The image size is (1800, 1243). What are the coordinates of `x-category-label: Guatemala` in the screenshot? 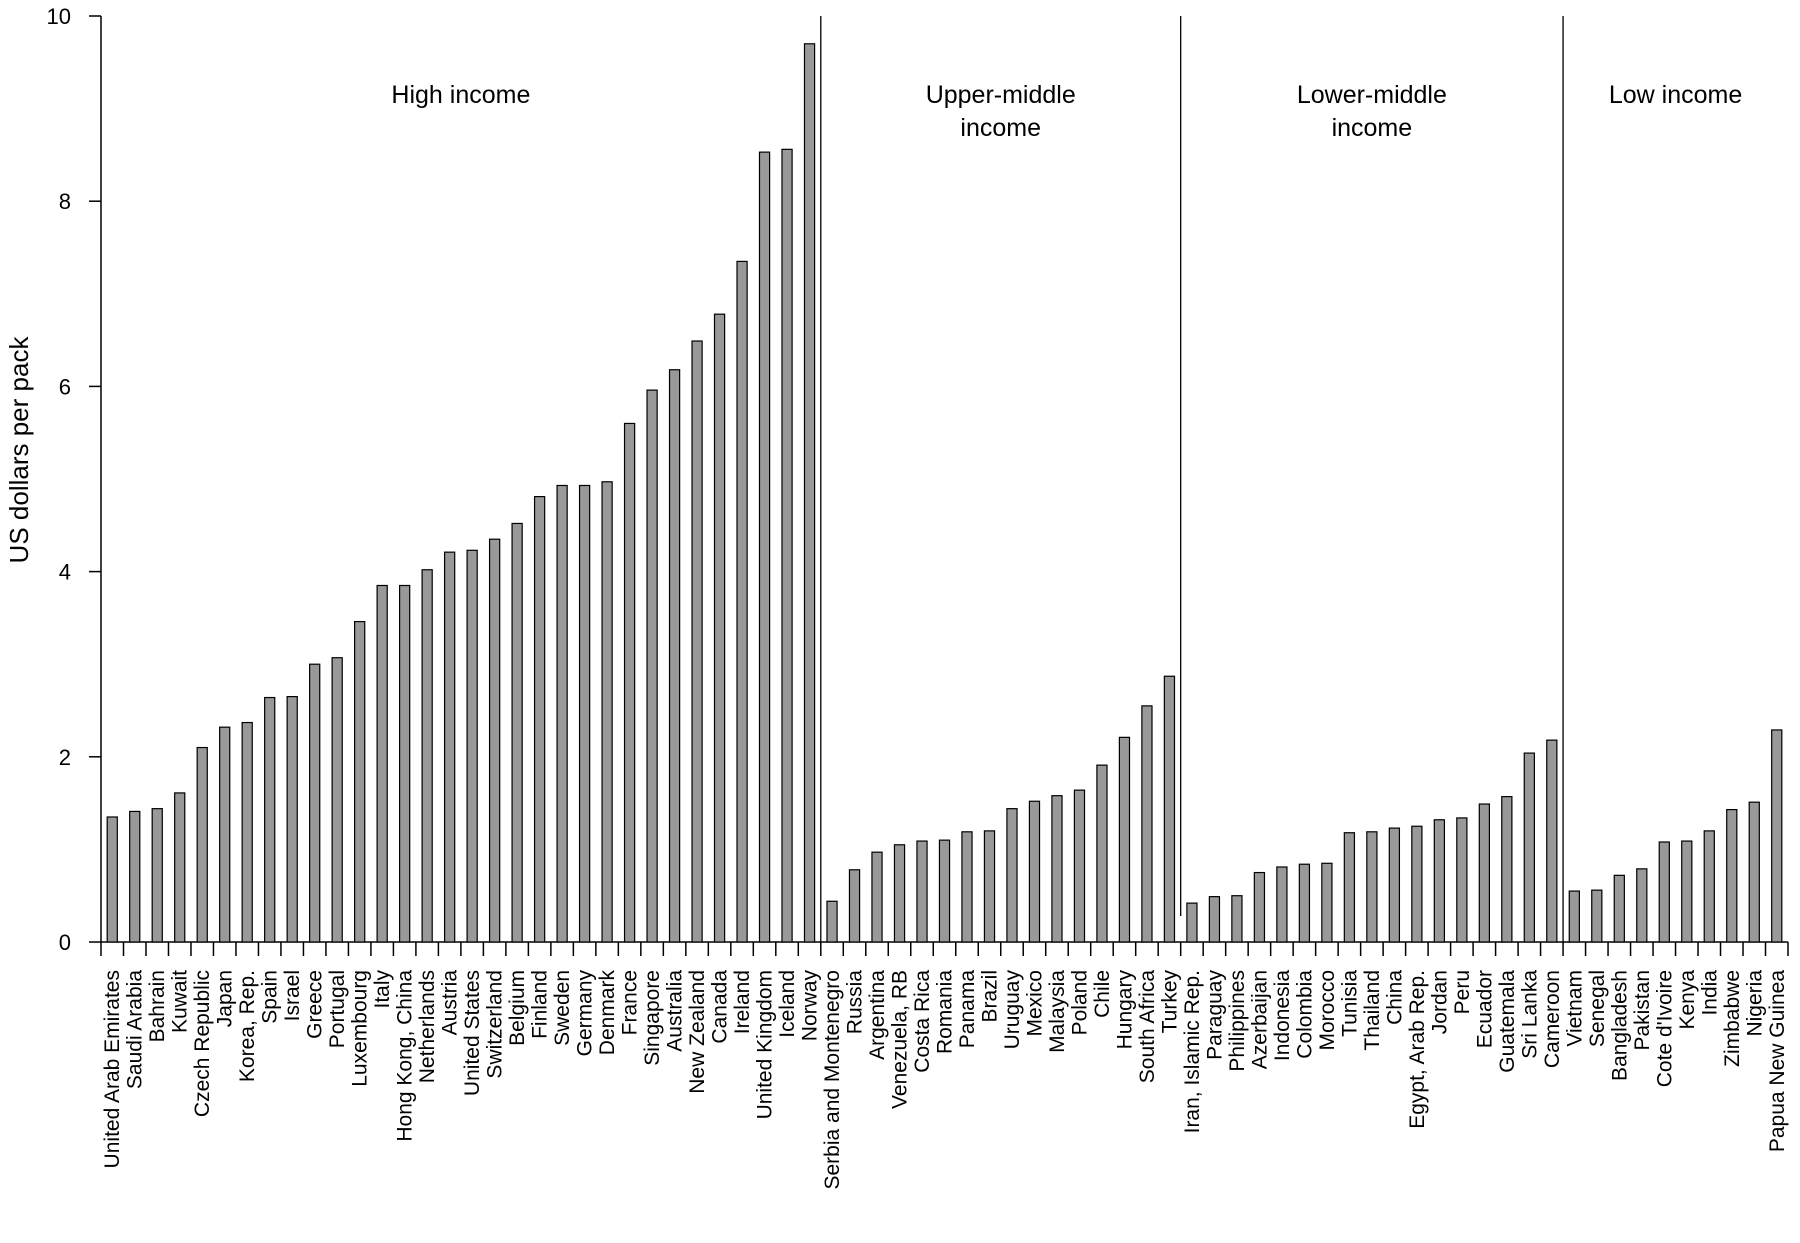 It's located at (1507, 1021).